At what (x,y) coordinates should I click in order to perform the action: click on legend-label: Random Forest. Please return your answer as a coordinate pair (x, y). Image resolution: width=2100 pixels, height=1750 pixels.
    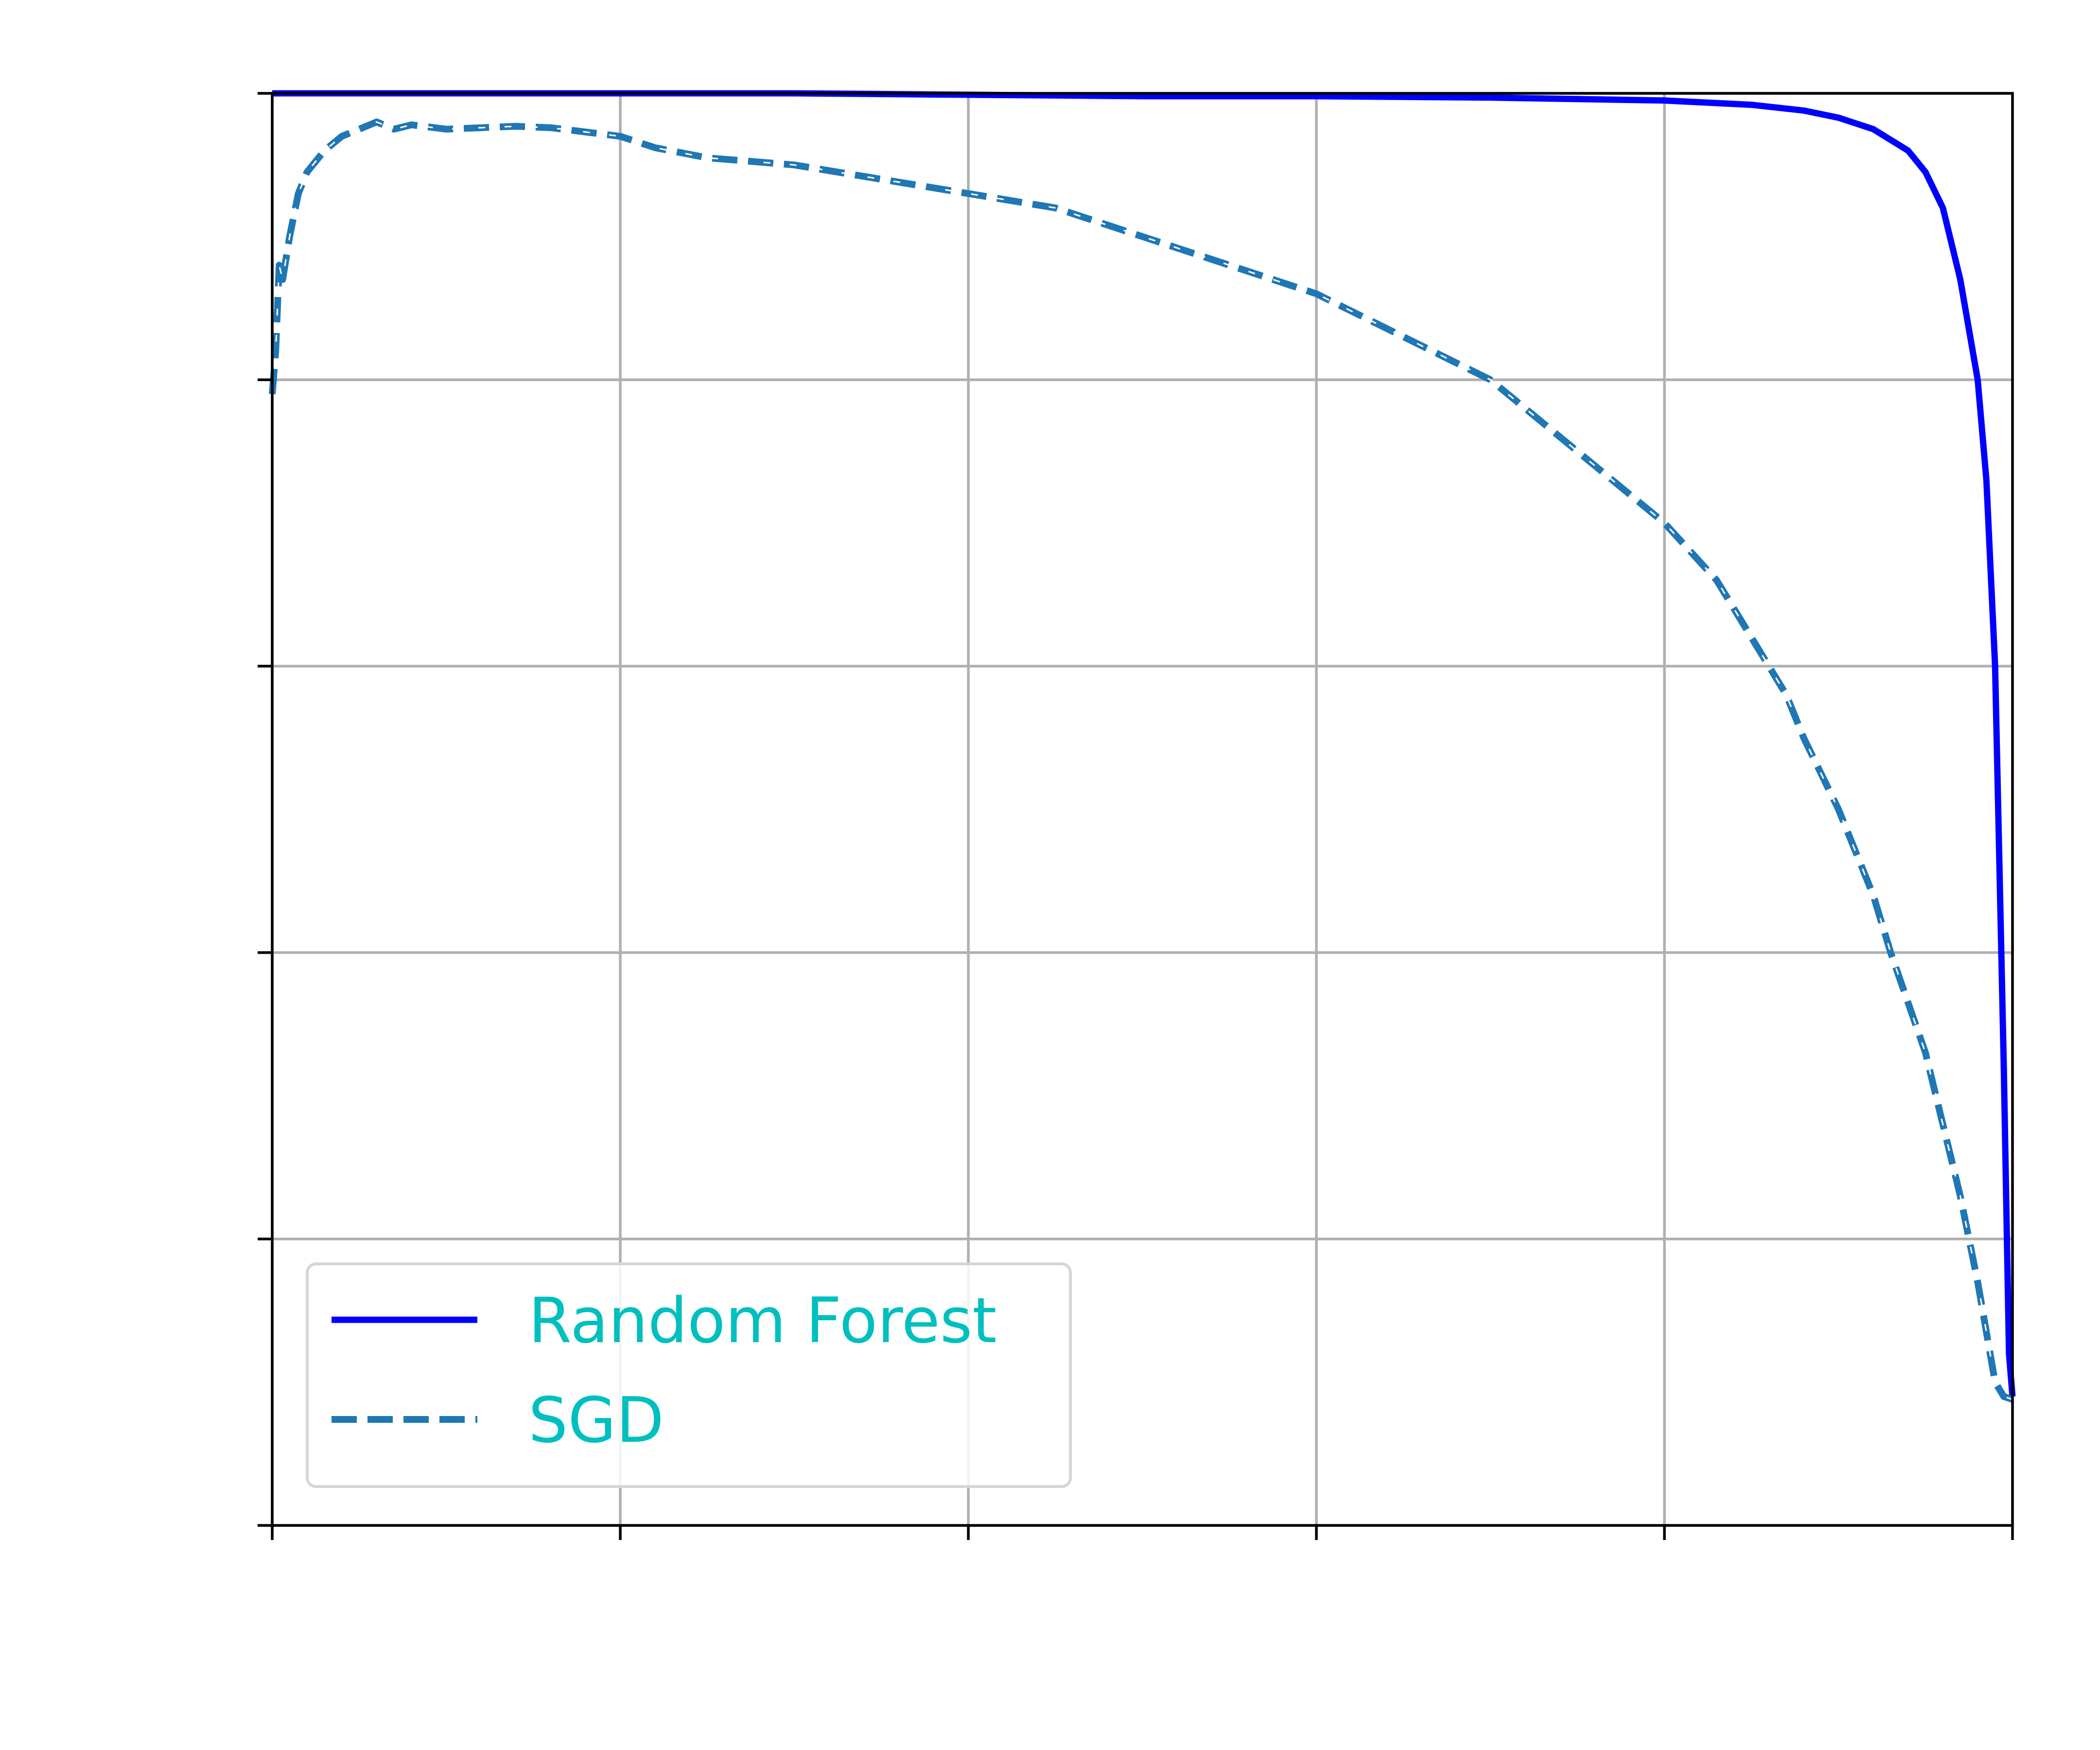
    Looking at the image, I should click on (762, 1321).